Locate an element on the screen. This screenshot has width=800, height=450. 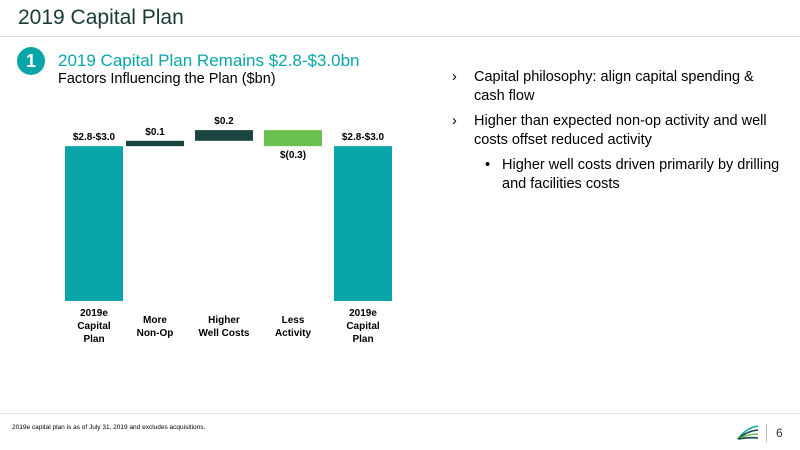
category-label-5: 2019e Capital Plan is located at coordinates (363, 326).